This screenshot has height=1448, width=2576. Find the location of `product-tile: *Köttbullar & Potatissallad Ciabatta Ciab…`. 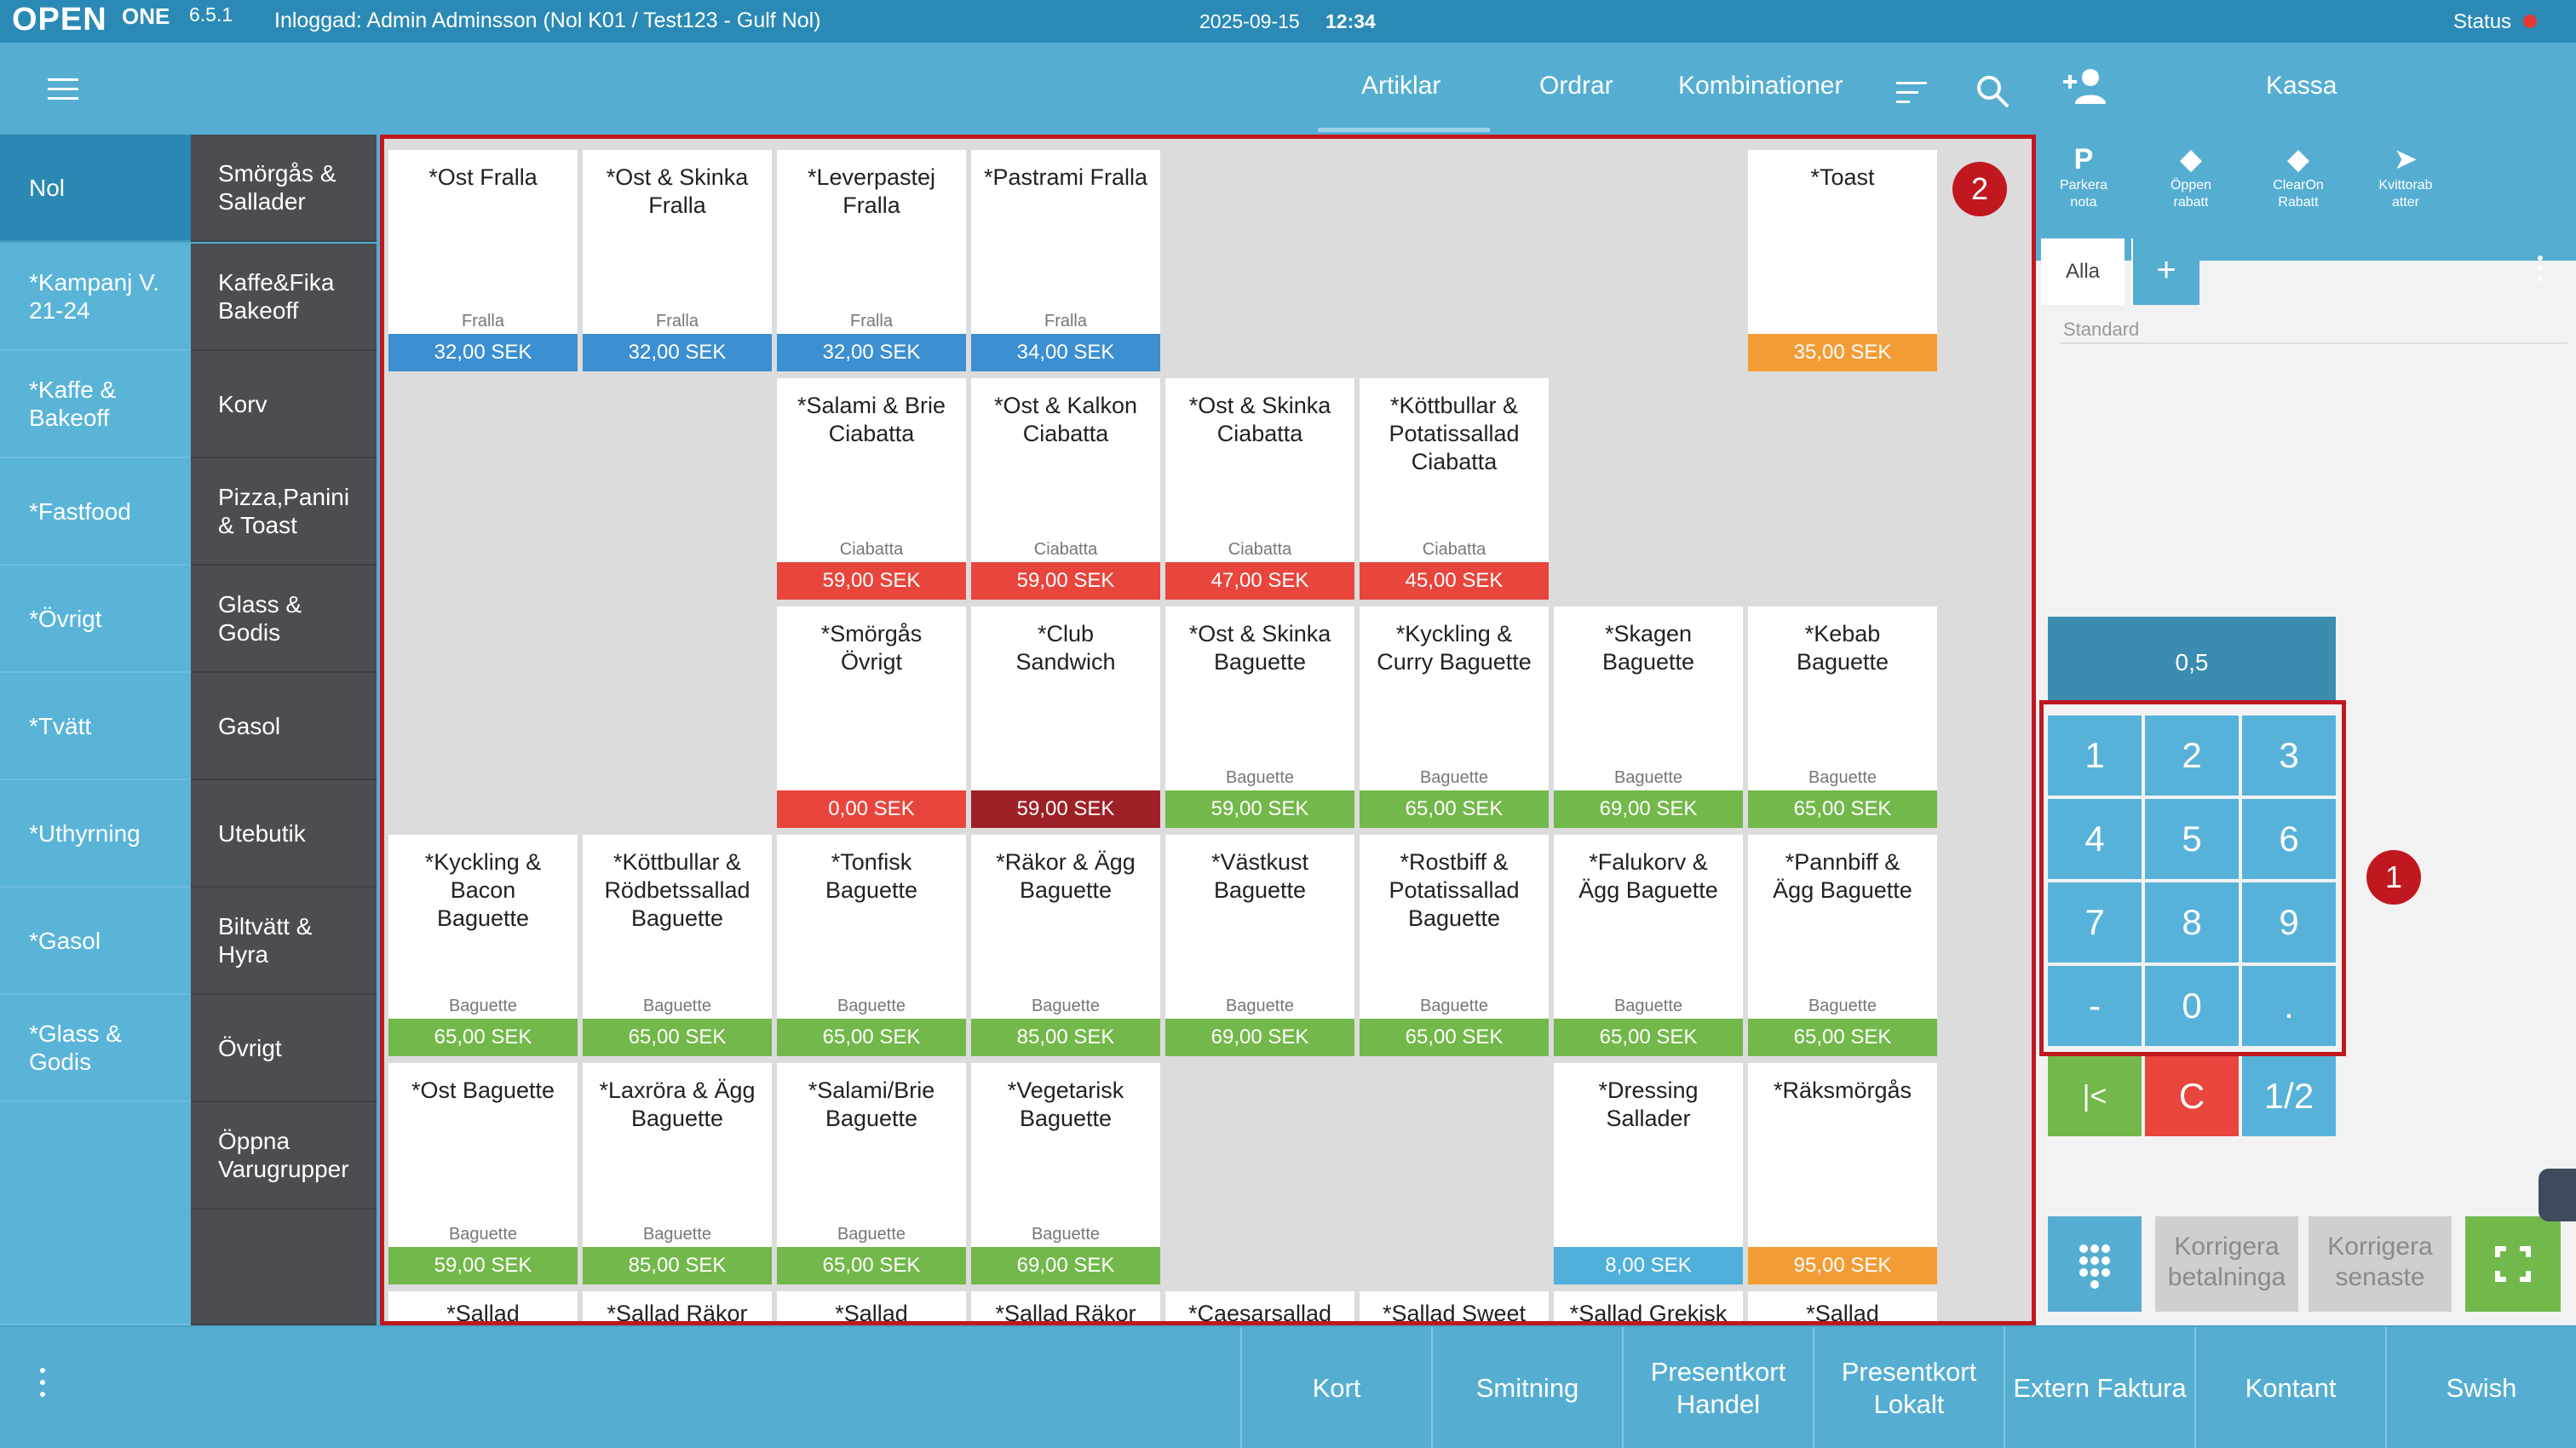

product-tile: *Köttbullar & Potatissallad Ciabatta Ciab… is located at coordinates (1454, 489).